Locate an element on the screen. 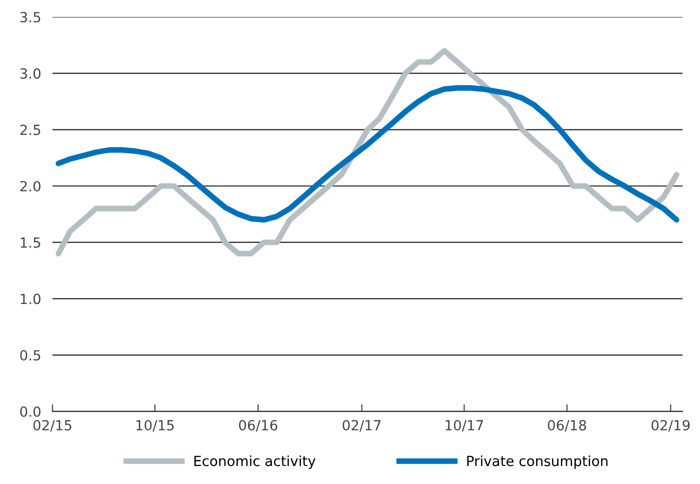  y-tick-label: 3.0 is located at coordinates (30, 73).